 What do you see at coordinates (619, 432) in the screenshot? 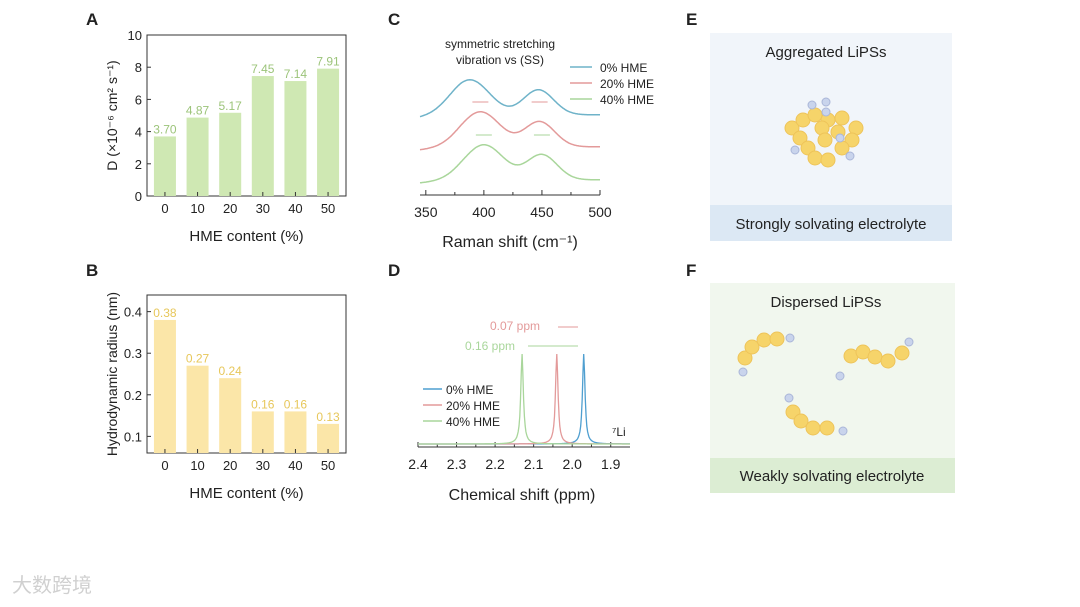
I see `nucleus-label: ⁷Li` at bounding box center [619, 432].